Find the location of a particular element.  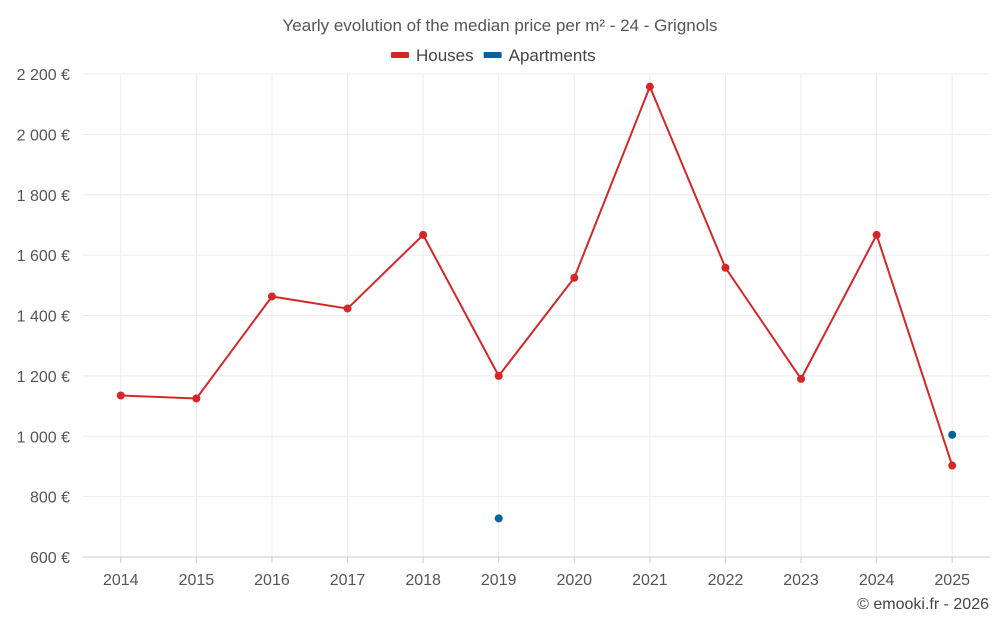

x-tick-label: 2023 is located at coordinates (801, 580).